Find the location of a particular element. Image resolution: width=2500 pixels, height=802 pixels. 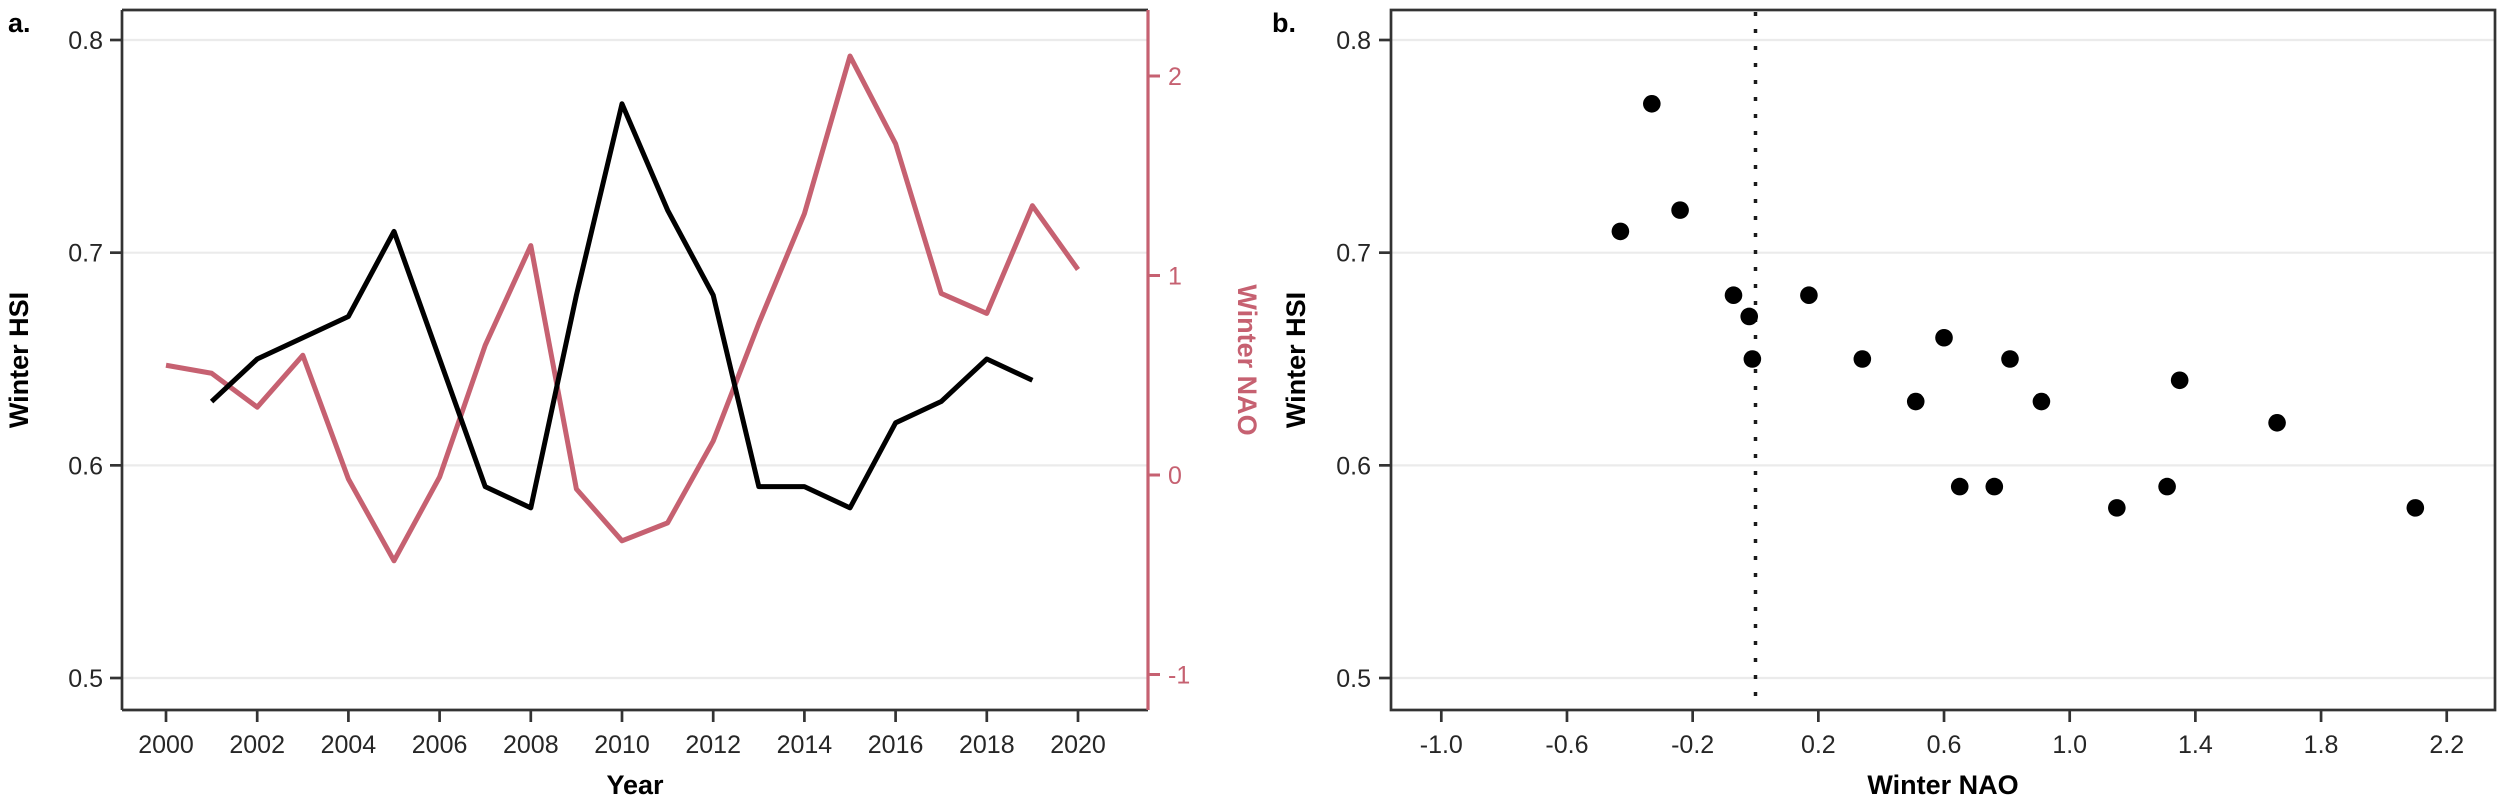

x-tick-label: 2010 is located at coordinates (622, 745).